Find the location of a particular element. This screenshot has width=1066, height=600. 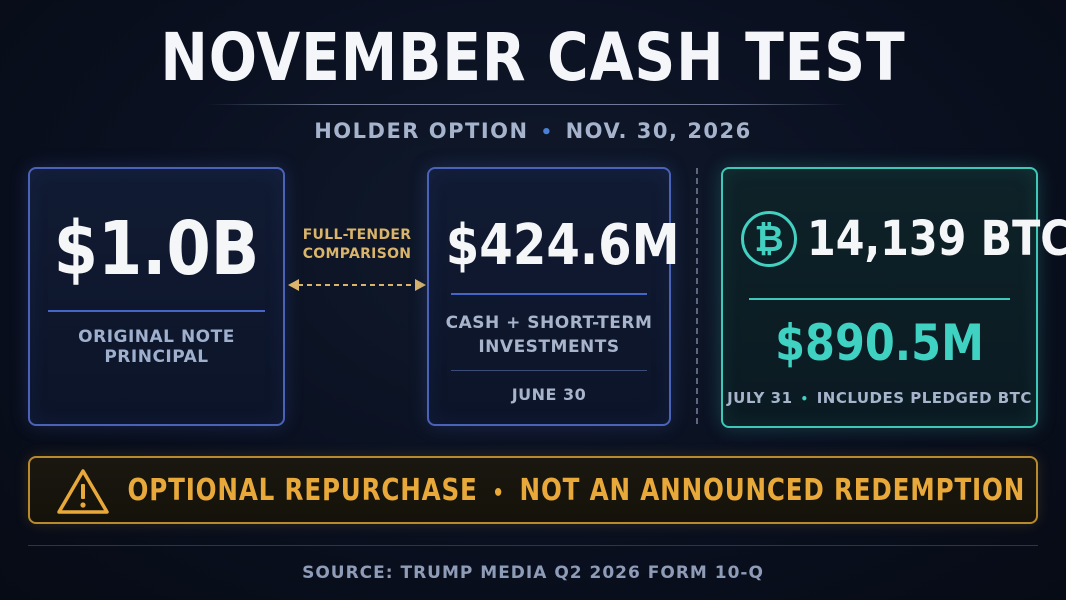

cash-value: $424.6M is located at coordinates (562, 245).